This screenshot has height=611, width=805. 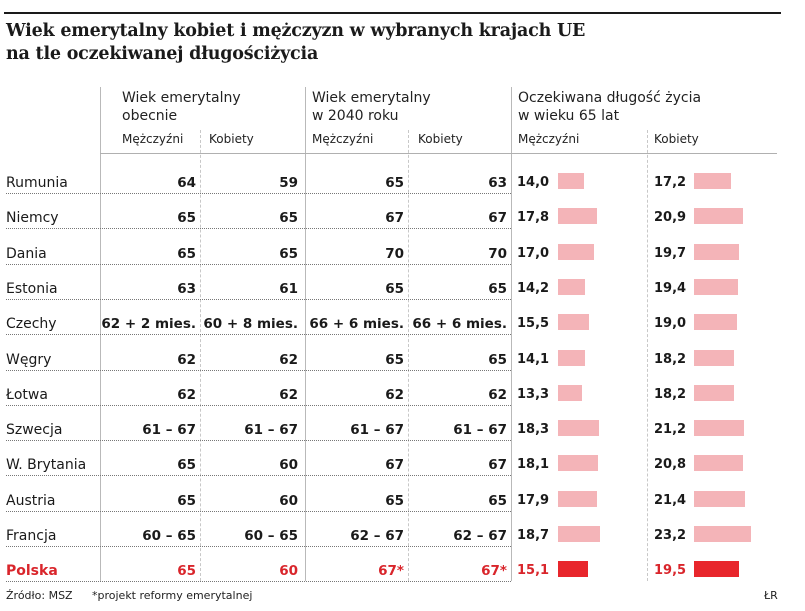 I want to click on retirement-age-men-2040: 67*, so click(x=391, y=571).